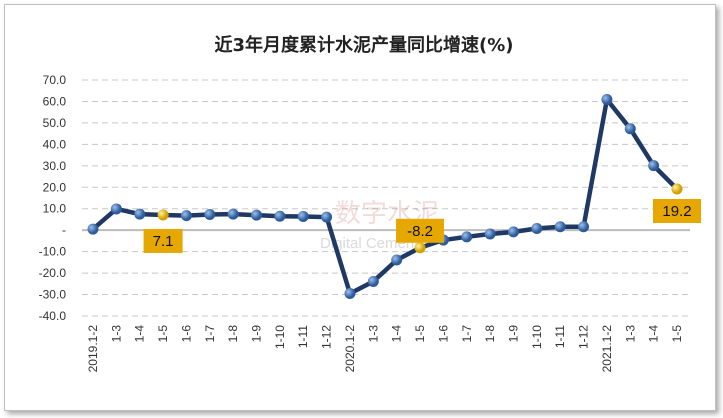 This screenshot has height=418, width=723. What do you see at coordinates (55, 166) in the screenshot?
I see `y-tick-label: 30.0` at bounding box center [55, 166].